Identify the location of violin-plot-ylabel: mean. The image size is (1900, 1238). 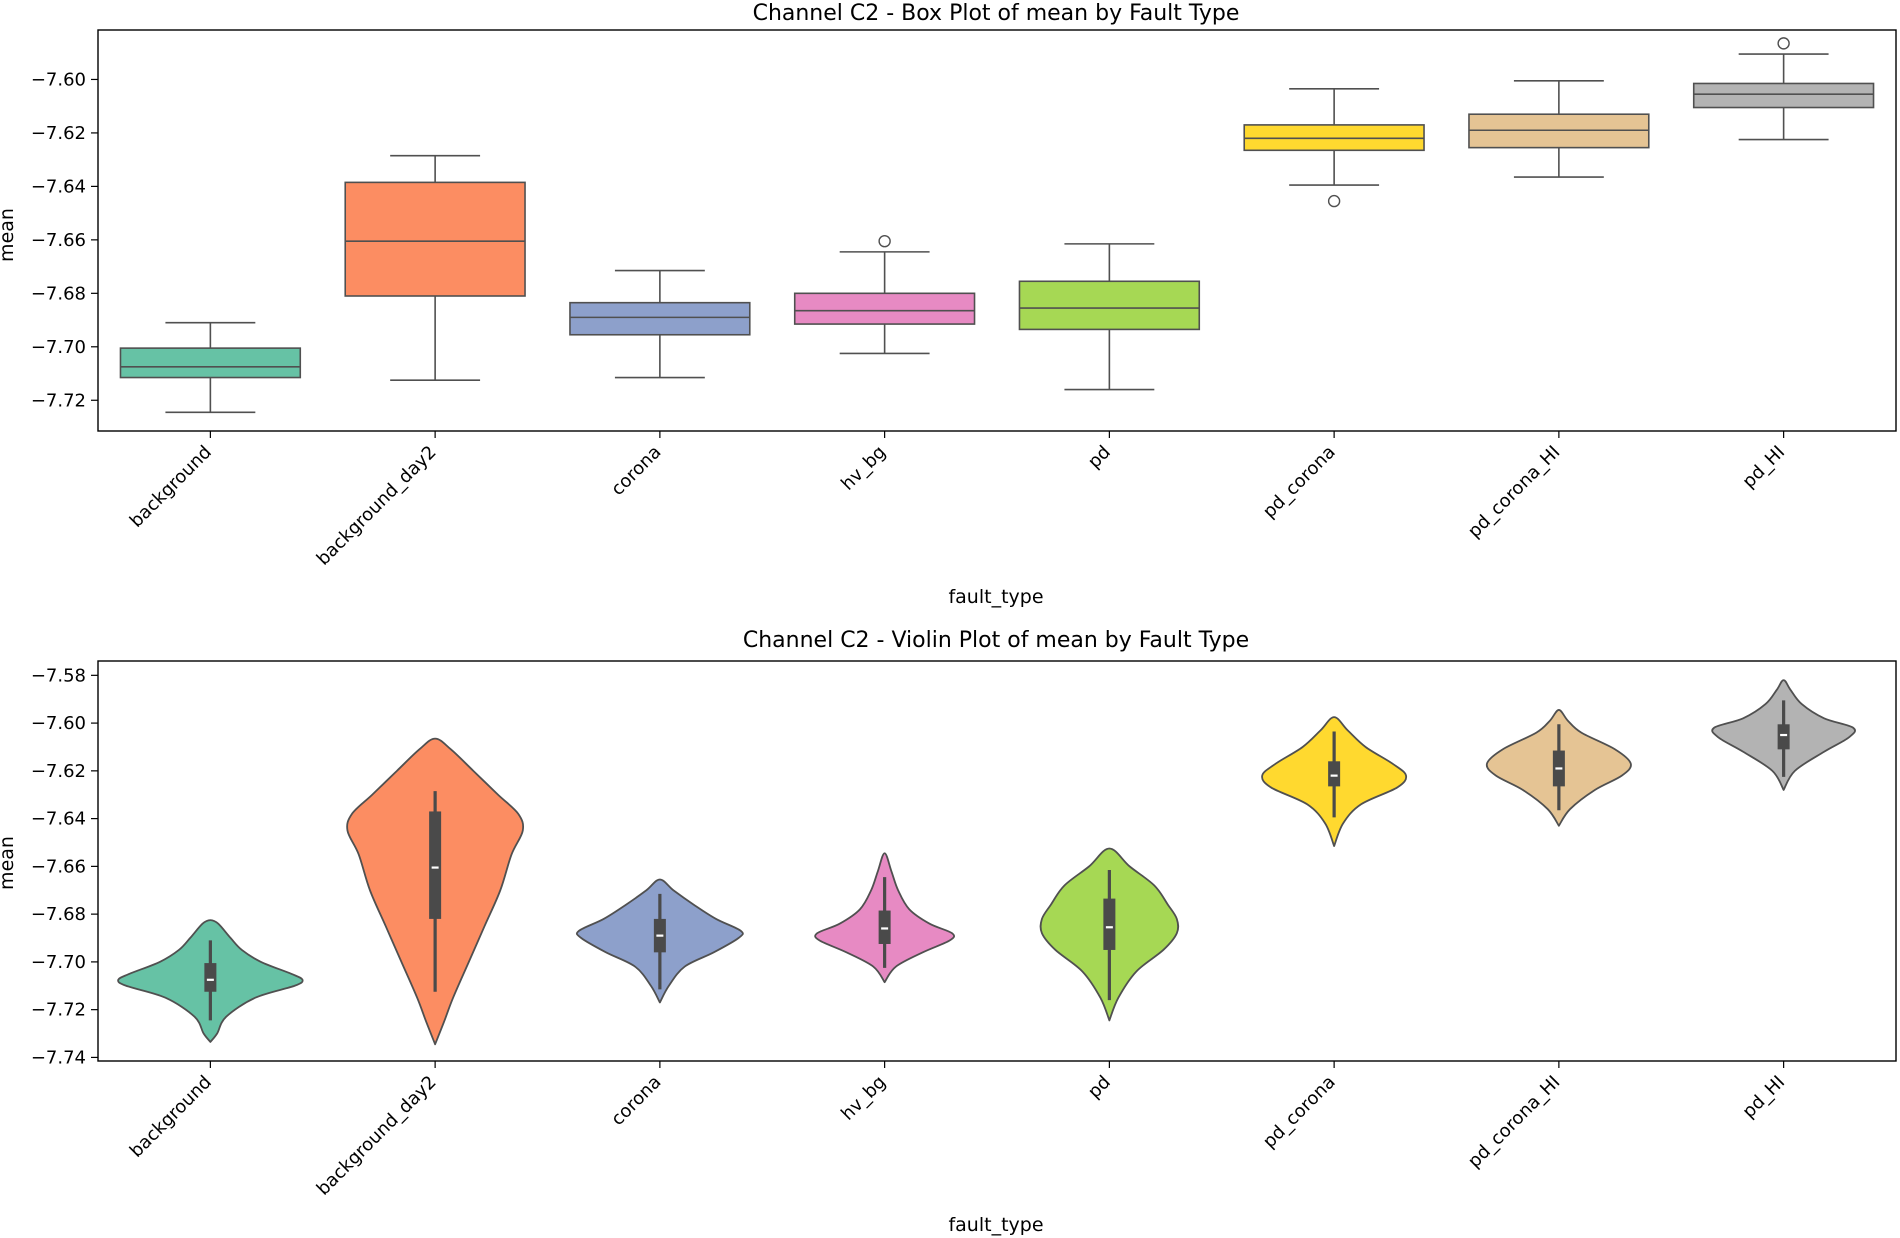
(9, 863).